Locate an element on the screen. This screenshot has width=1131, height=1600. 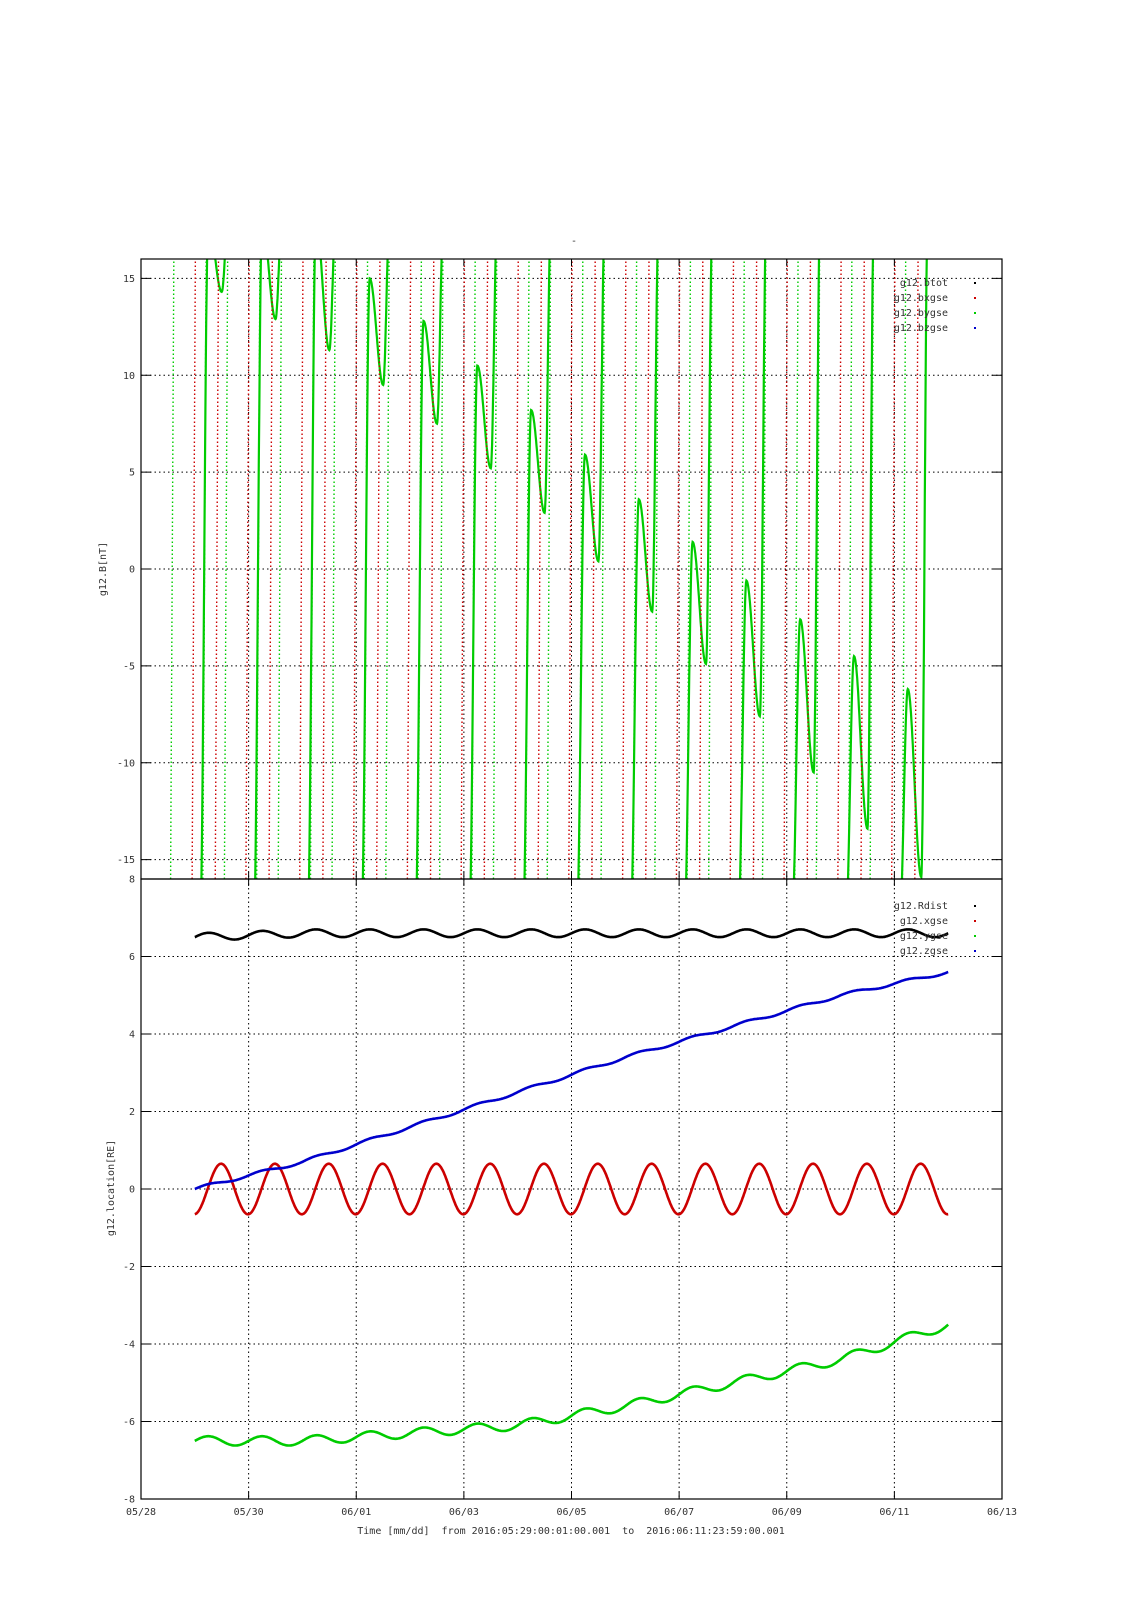
x-tick-label: 05/30 is located at coordinates (249, 1512).